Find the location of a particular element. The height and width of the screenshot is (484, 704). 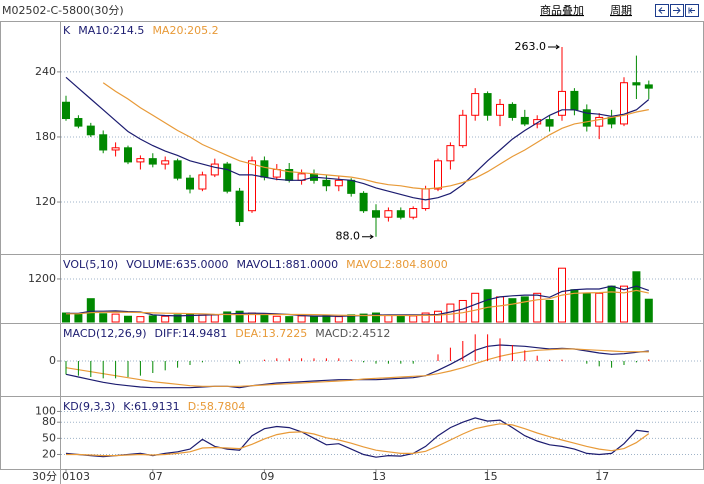

x-tick-label: 07 is located at coordinates (156, 476).